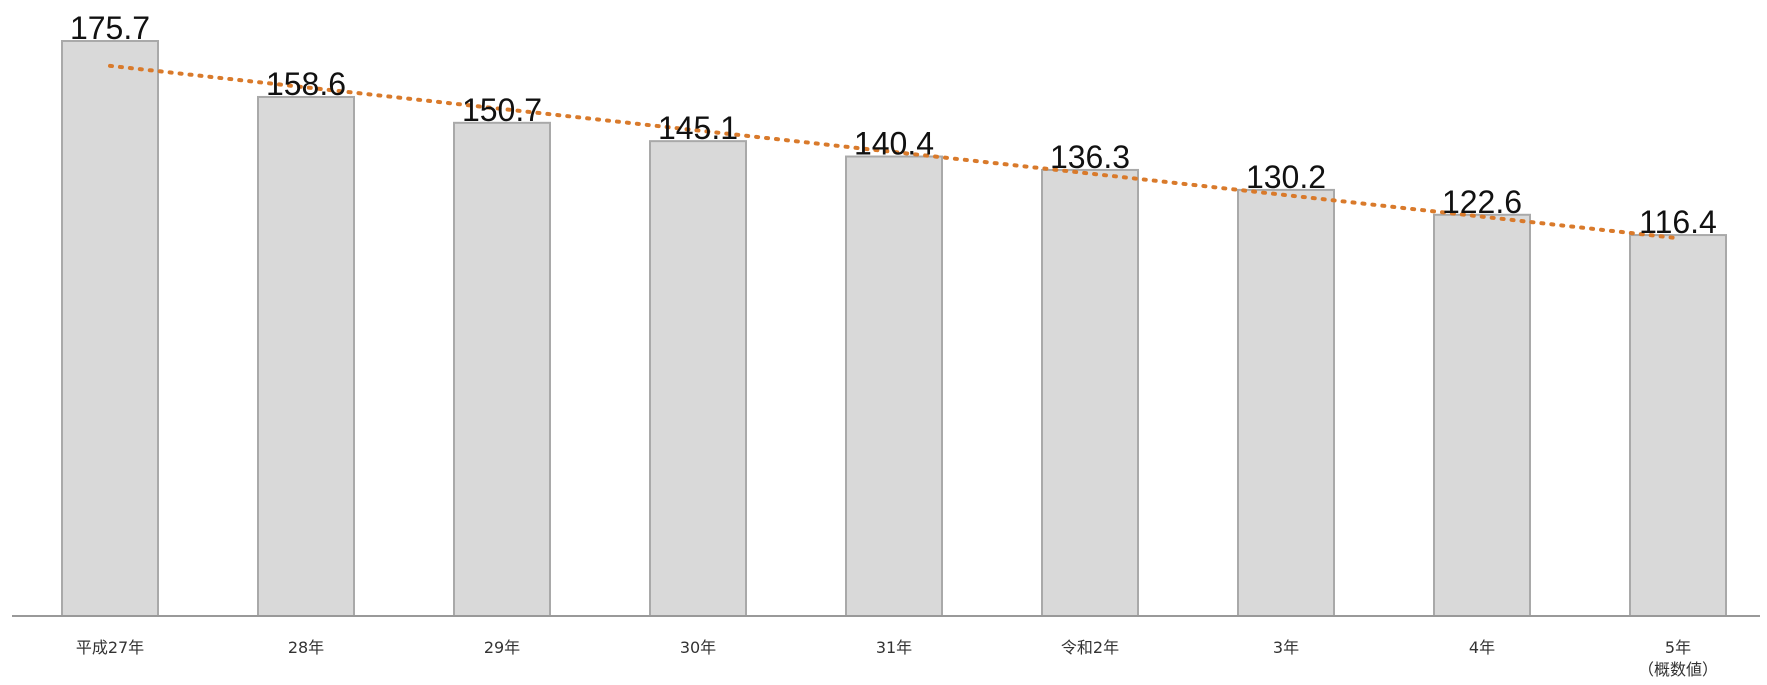 This screenshot has height=685, width=1767. I want to click on x-tick-label-6: 令和2年, so click(1090, 647).